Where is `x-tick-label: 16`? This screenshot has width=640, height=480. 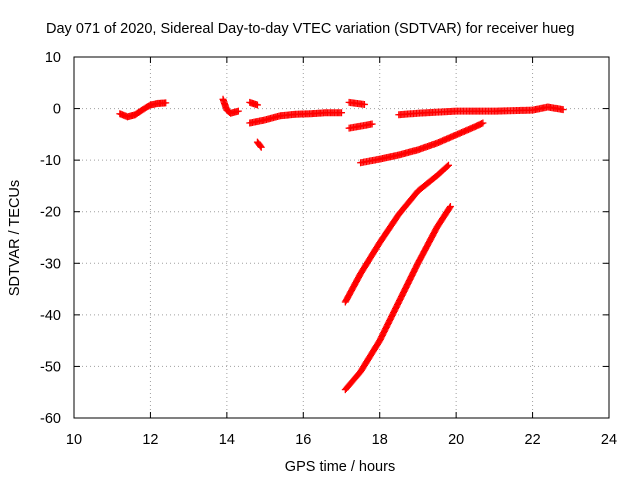 x-tick-label: 16 is located at coordinates (303, 440).